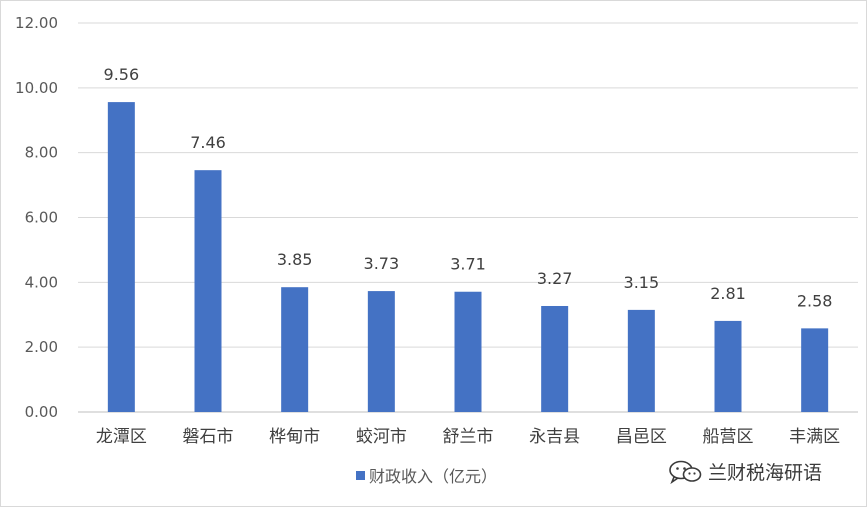 This screenshot has width=867, height=507. I want to click on y-axis-ticks: 0.00 2.00 4.00 6.00 8.00 10.00 12.00, so click(36, 217).